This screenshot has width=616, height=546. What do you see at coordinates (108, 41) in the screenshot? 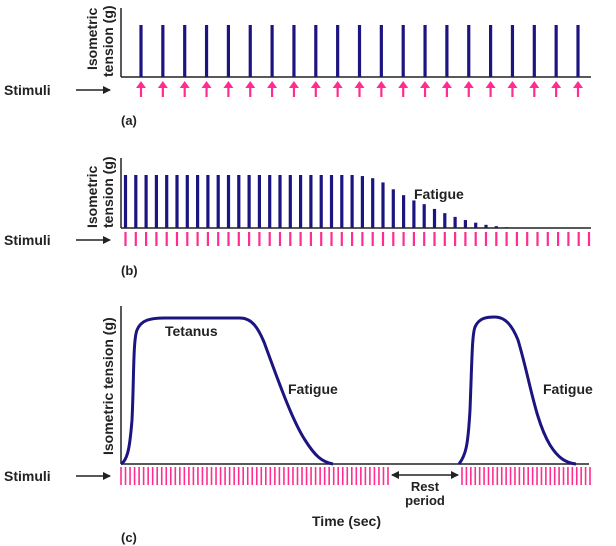
I see `panel-a-ylabel-line2: tension (g)` at bounding box center [108, 41].